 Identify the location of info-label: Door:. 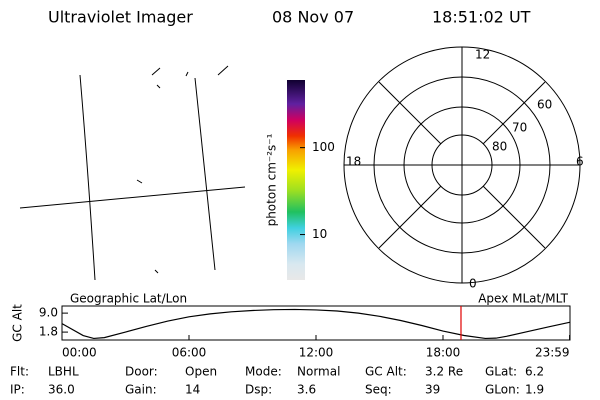
(141, 372).